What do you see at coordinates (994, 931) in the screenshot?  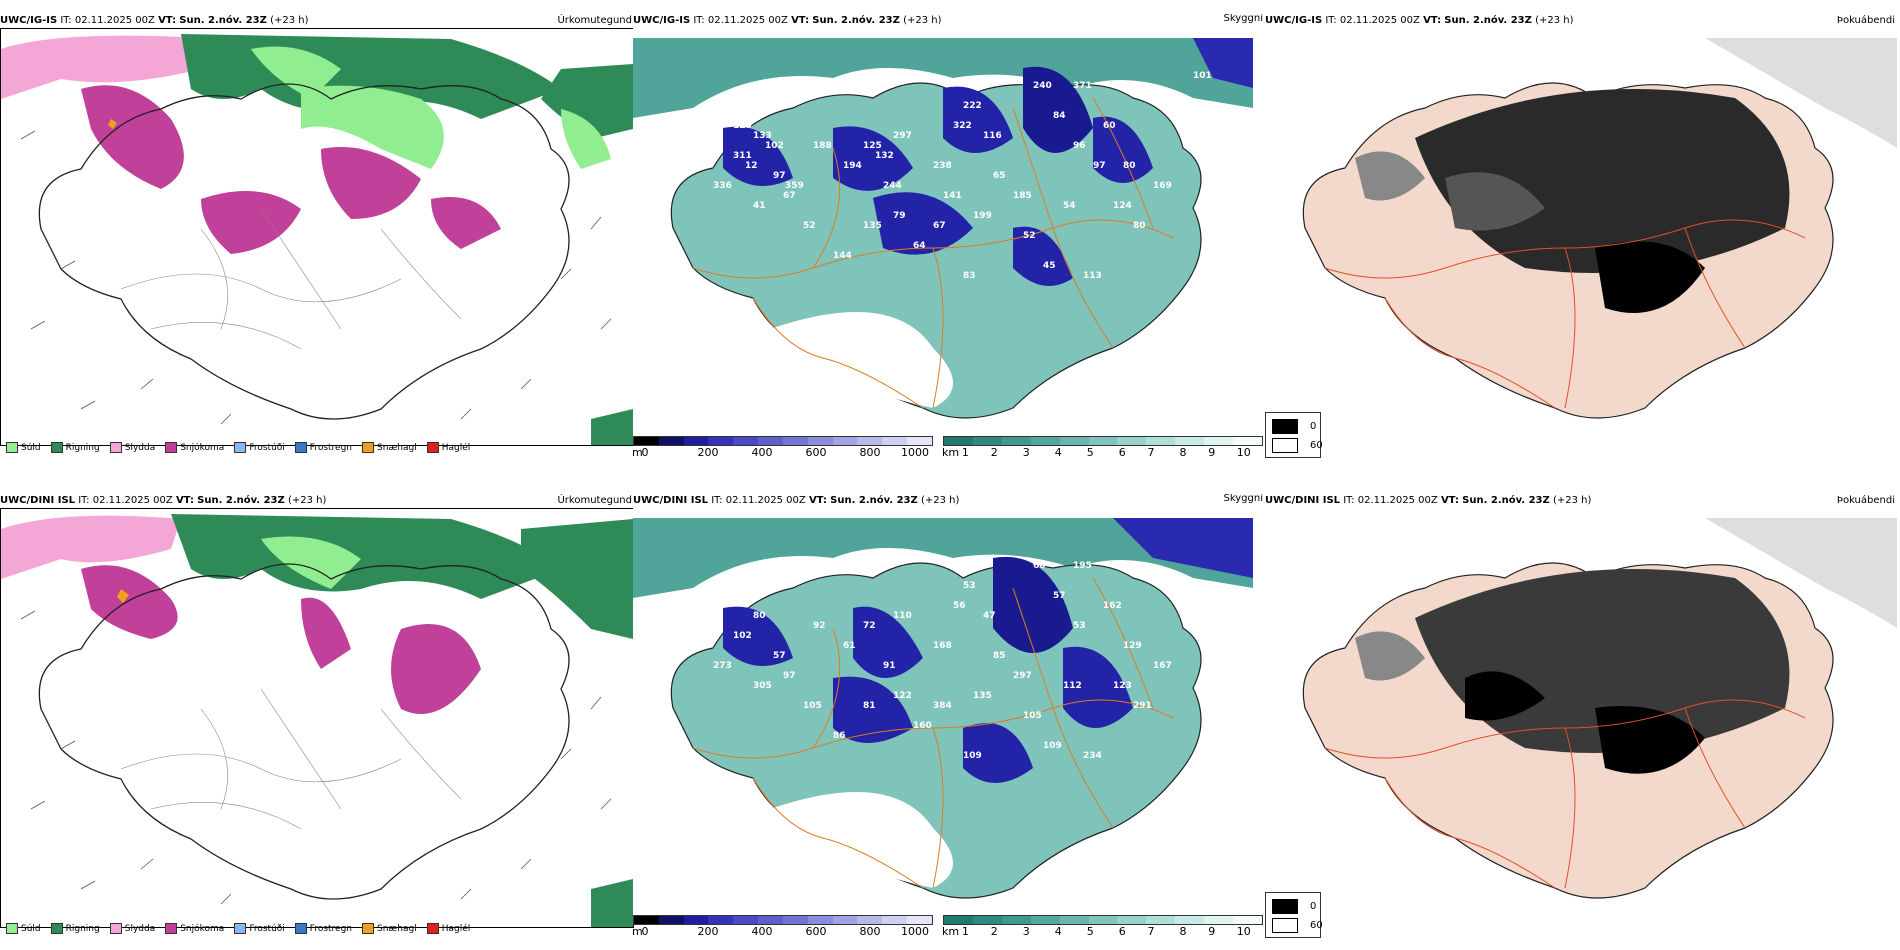 I see `tick-label: 2` at bounding box center [994, 931].